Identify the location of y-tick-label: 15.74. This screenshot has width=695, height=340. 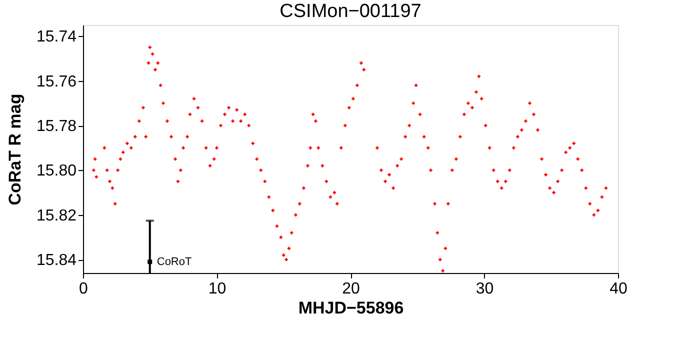
(56, 37).